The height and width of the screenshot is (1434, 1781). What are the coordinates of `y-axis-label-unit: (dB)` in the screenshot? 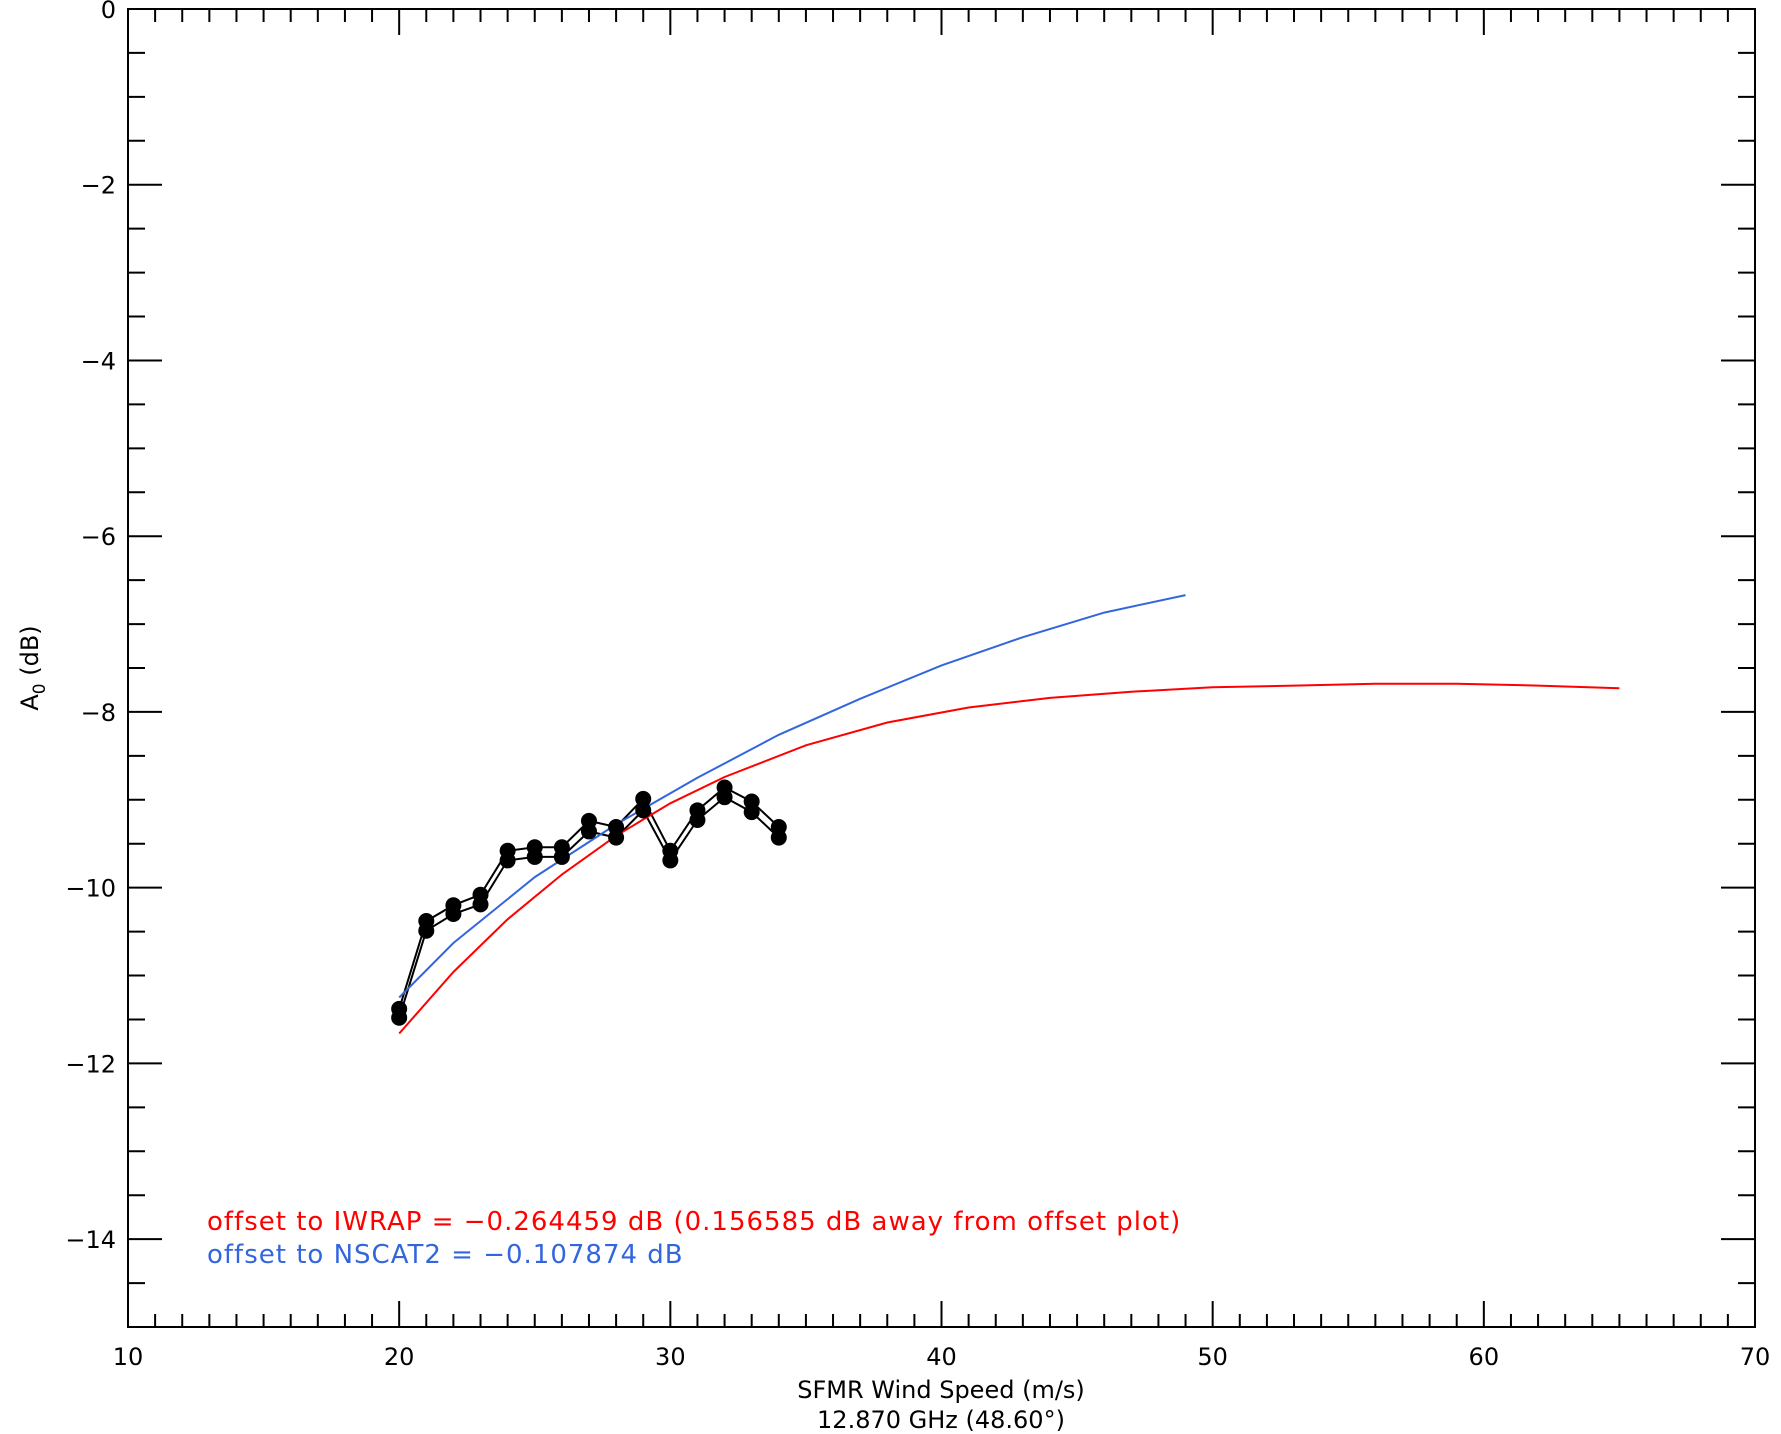 It's located at (30, 654).